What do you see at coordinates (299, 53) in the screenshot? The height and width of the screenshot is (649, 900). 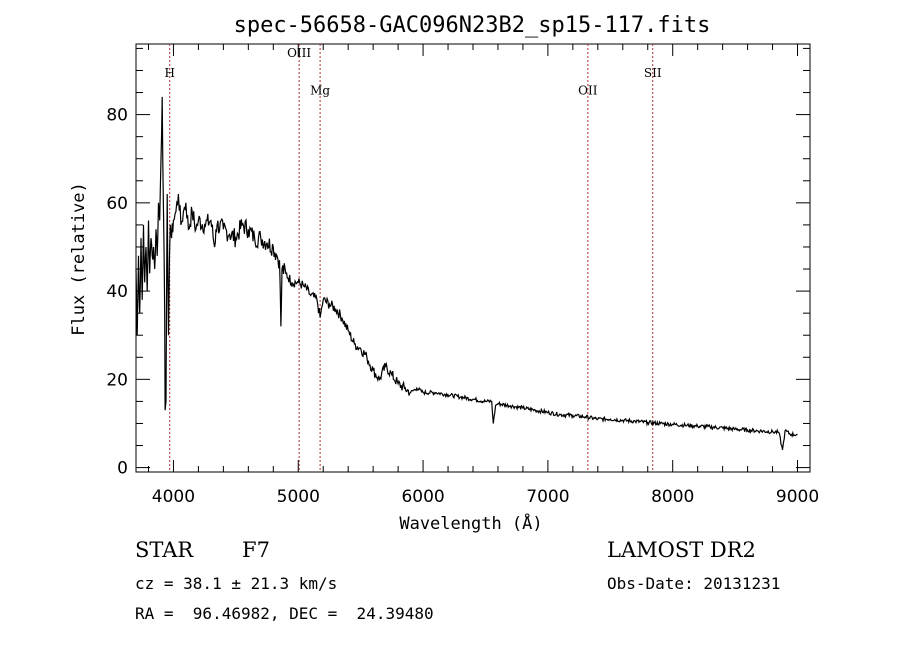 I see `spectral-line-label: OIII` at bounding box center [299, 53].